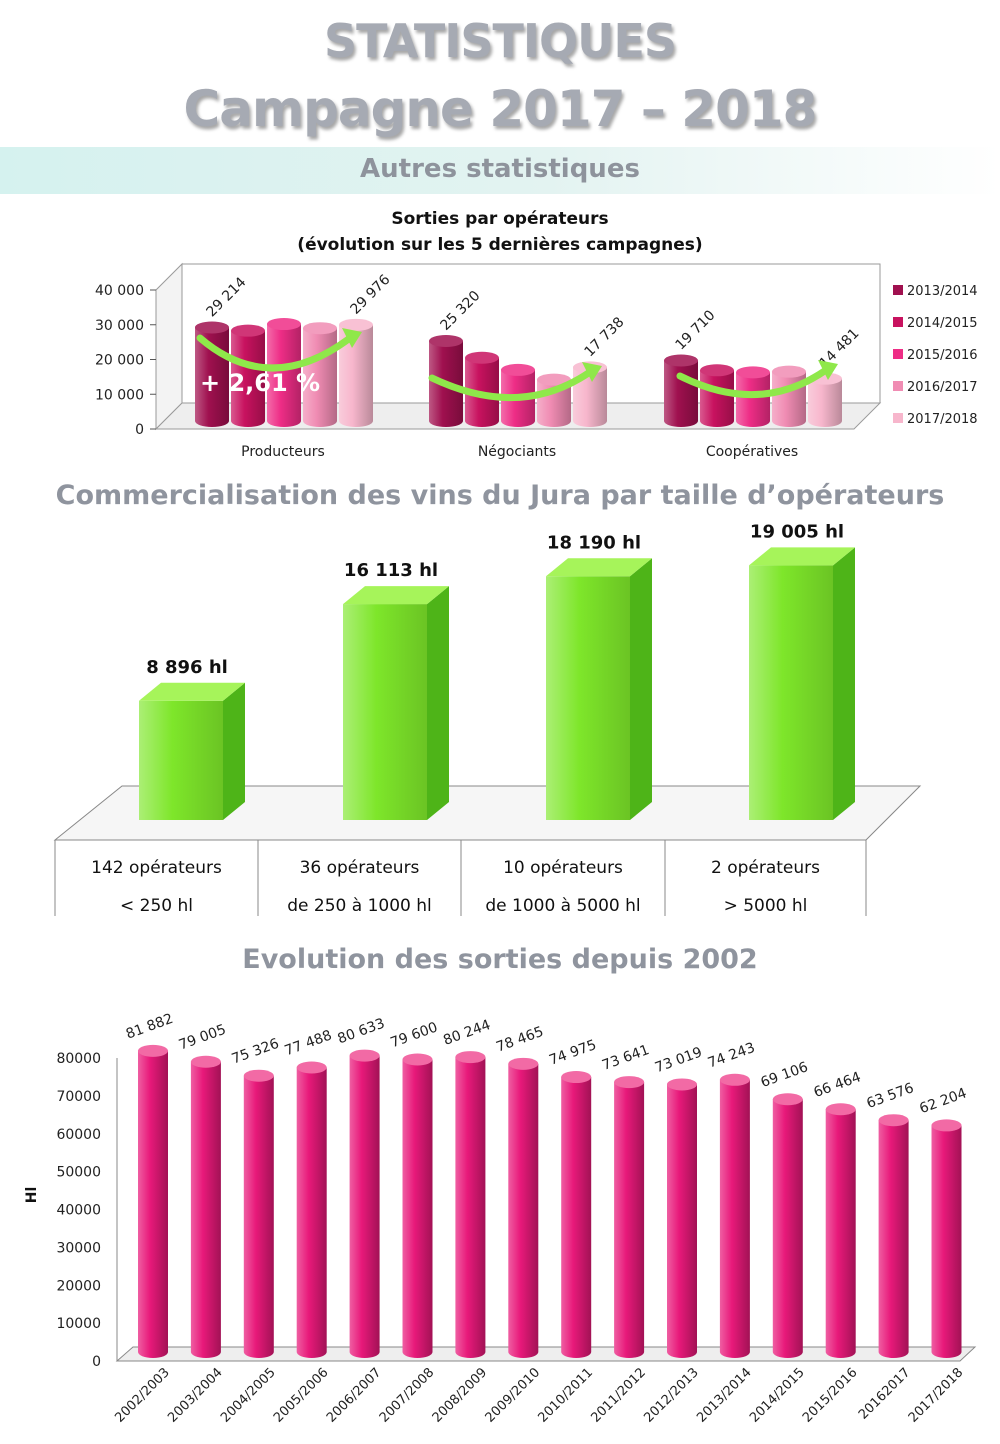 The image size is (1000, 1444). I want to click on chart3-value-label: 69 106, so click(785, 1075).